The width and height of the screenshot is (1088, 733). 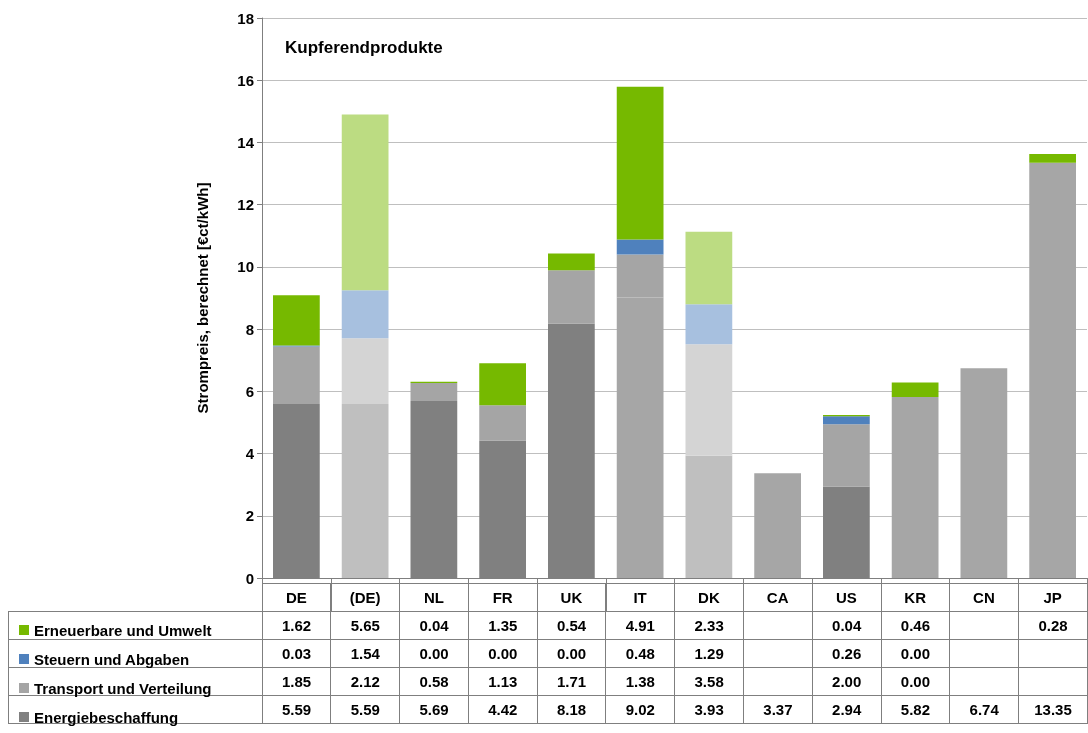 I want to click on y-tick-label: 4, so click(x=250, y=454).